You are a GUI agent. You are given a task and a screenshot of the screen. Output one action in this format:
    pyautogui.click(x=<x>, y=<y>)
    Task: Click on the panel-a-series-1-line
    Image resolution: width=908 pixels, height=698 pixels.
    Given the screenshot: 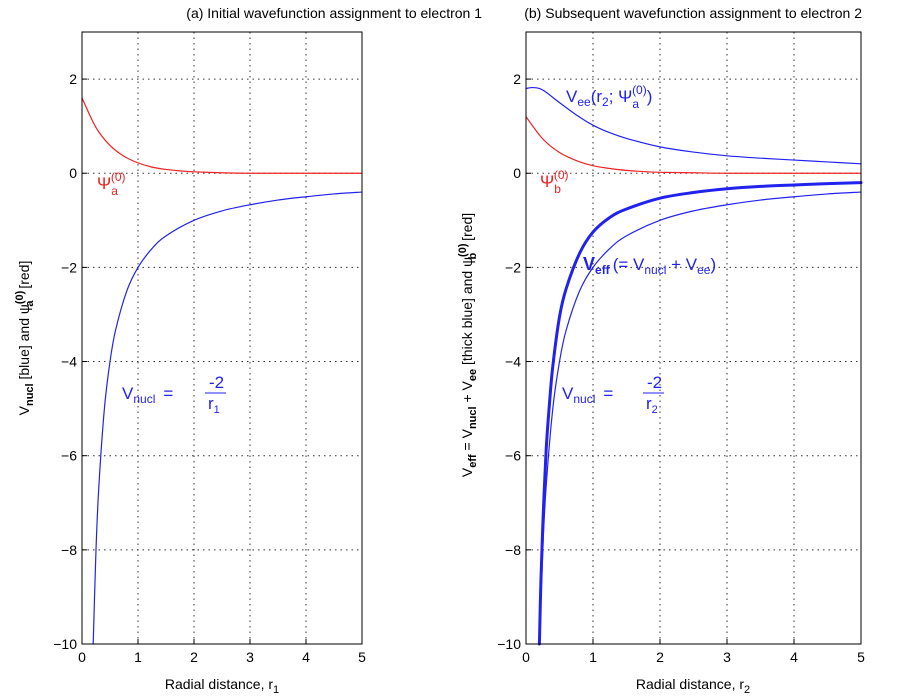 What is the action you would take?
    pyautogui.click(x=222, y=135)
    